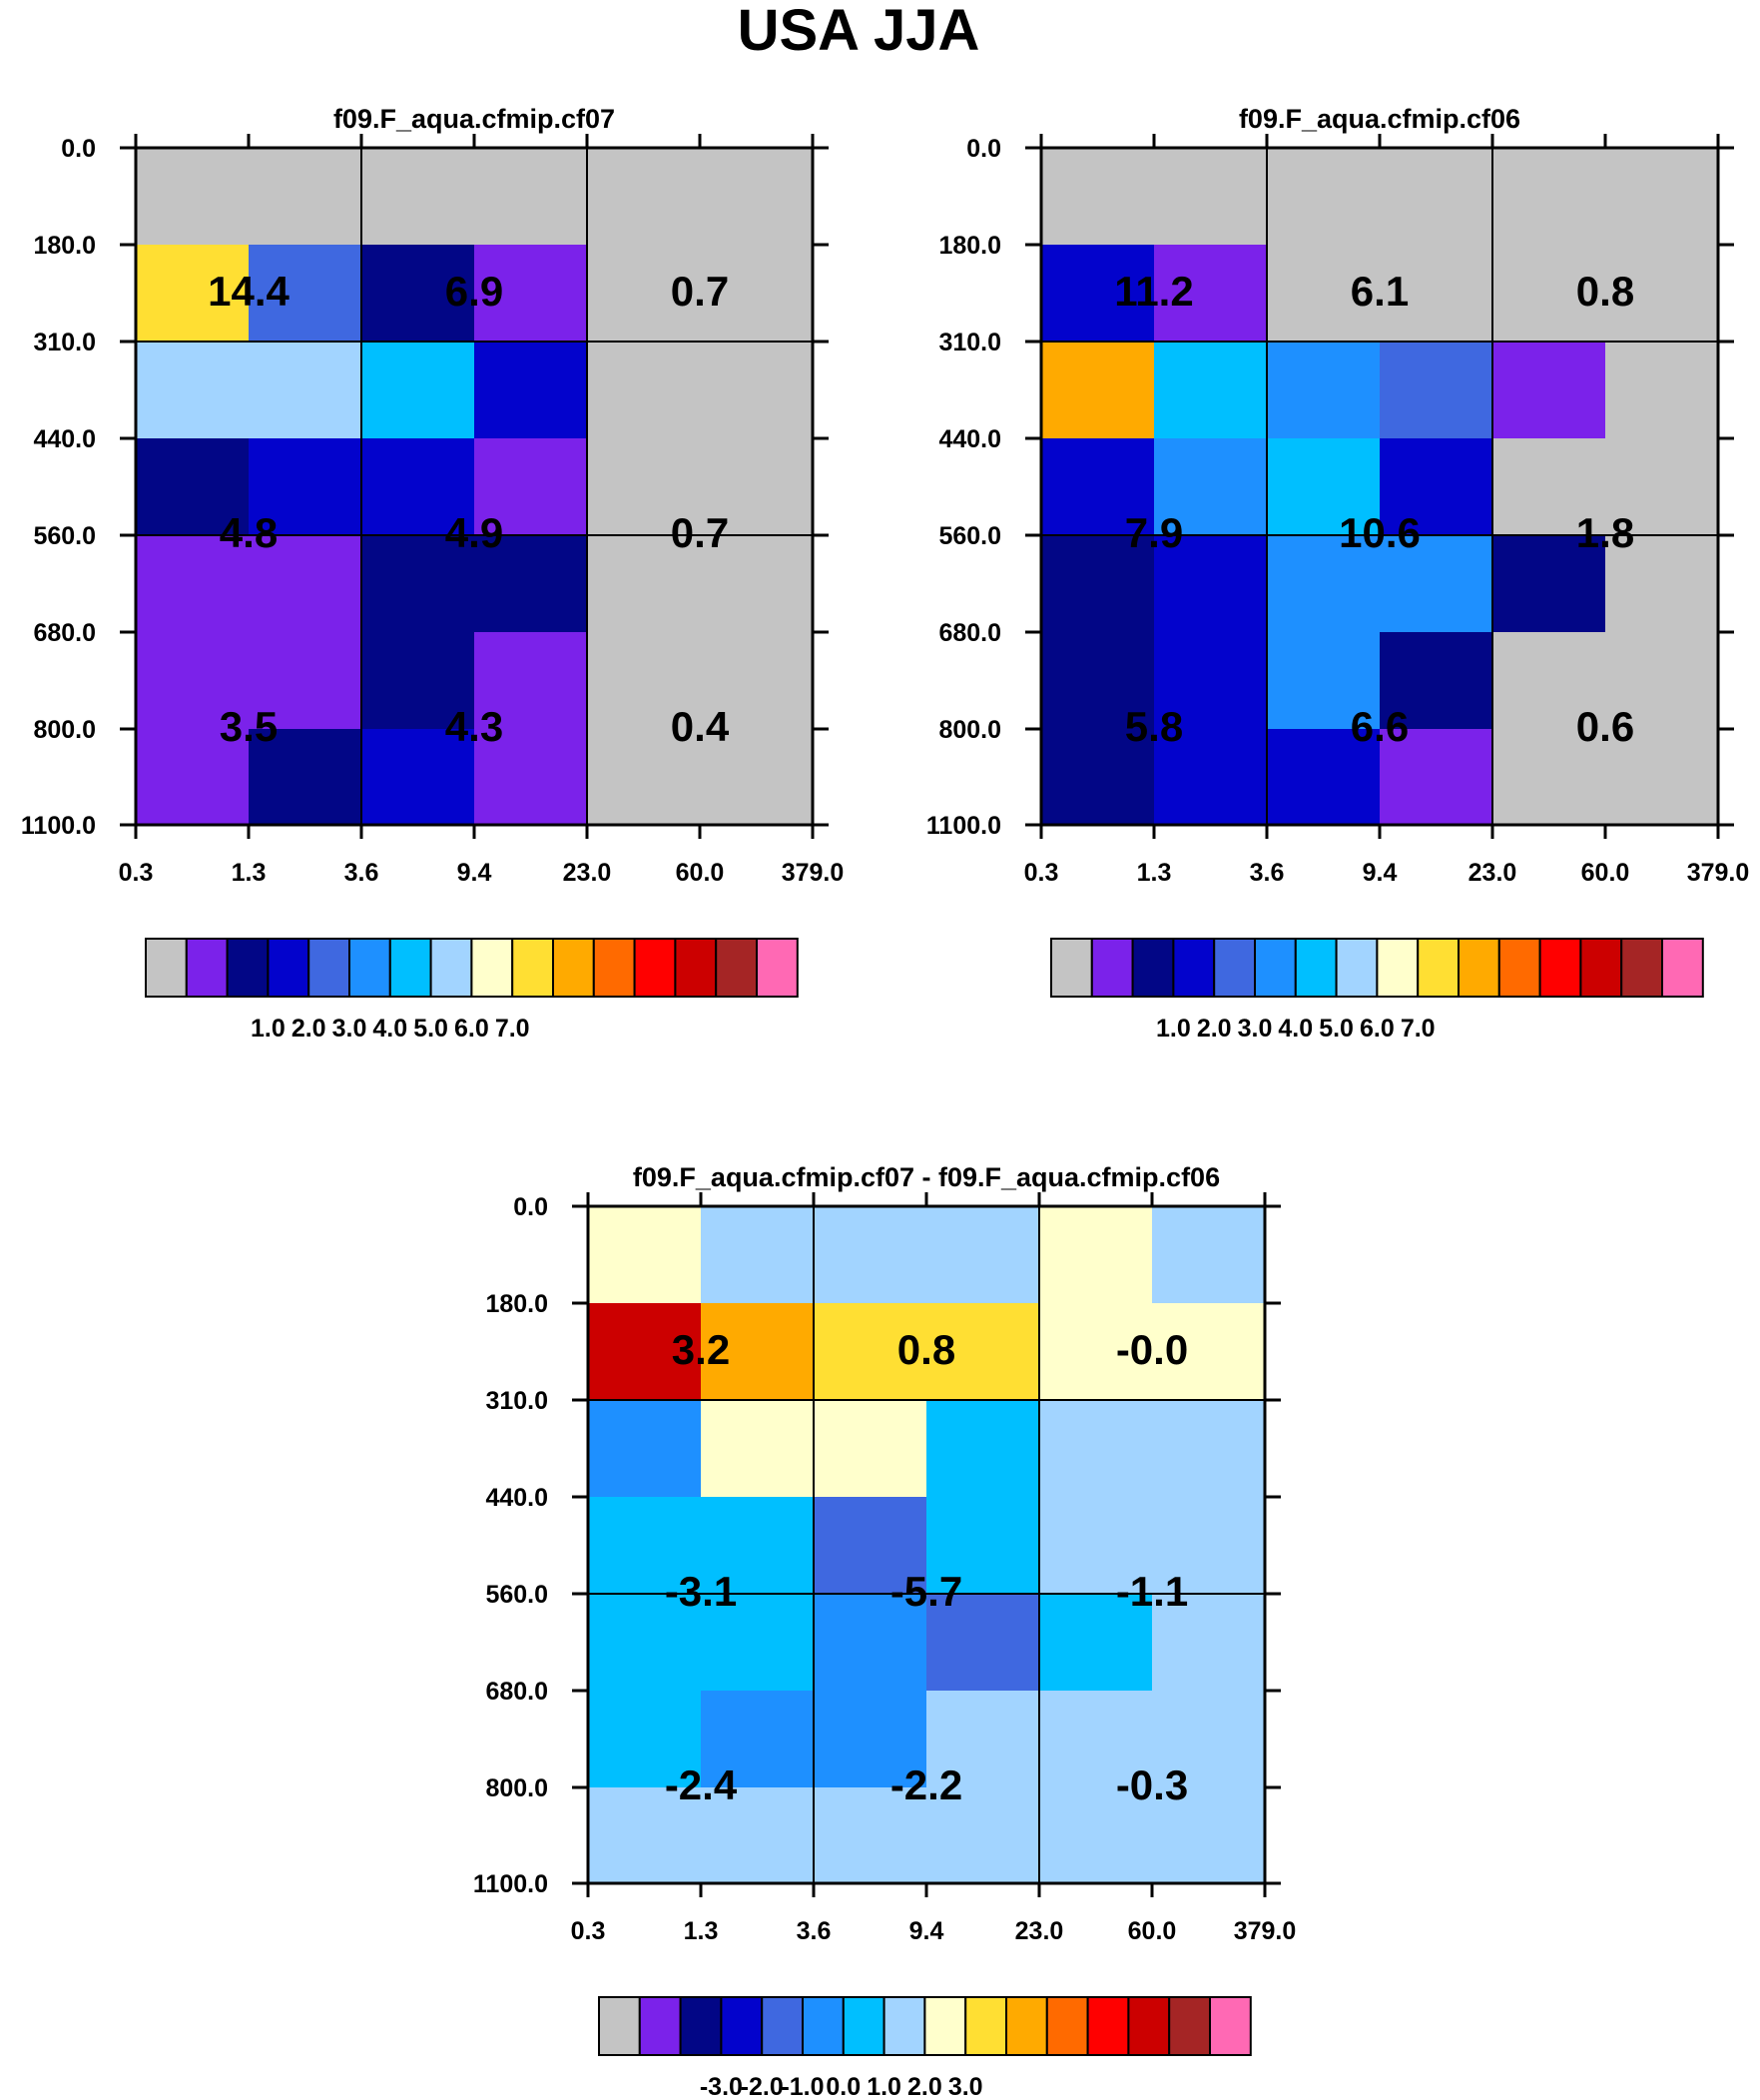 This screenshot has height=2100, width=1760. What do you see at coordinates (843, 2086) in the screenshot?
I see `colorbar-label: 0.0` at bounding box center [843, 2086].